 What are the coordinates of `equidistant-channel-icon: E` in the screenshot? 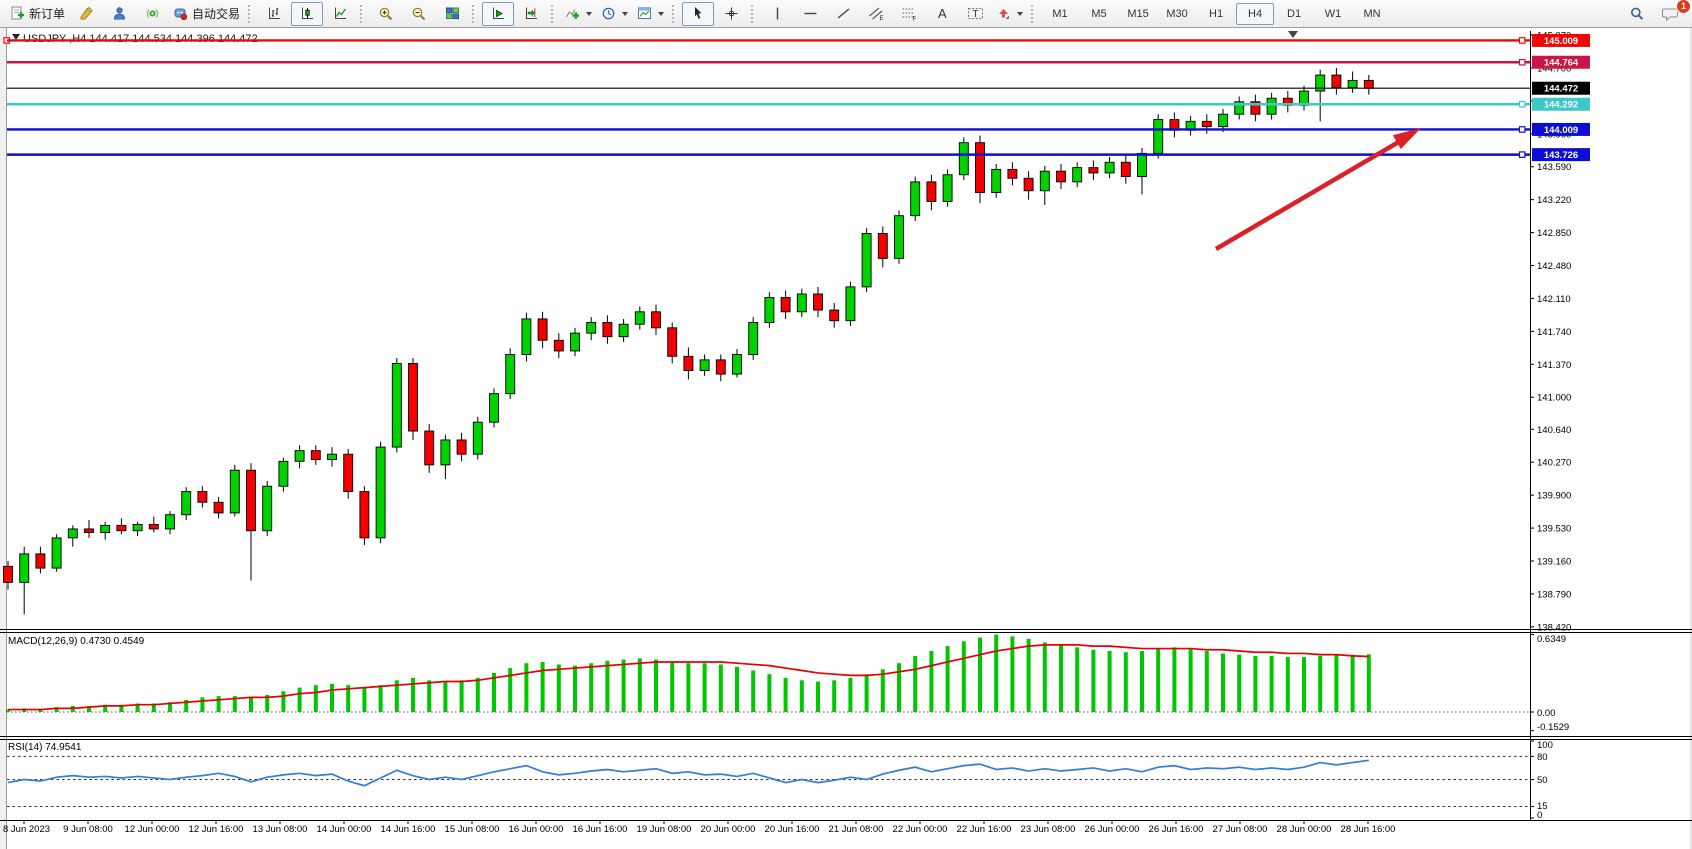 It's located at (876, 14).